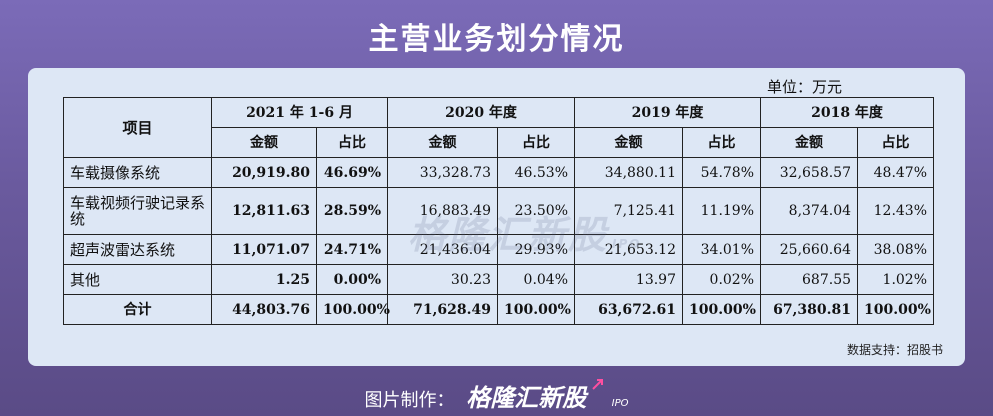 This screenshot has height=416, width=993. Describe the element at coordinates (443, 309) in the screenshot. I see `cell: 71,628.49` at that location.